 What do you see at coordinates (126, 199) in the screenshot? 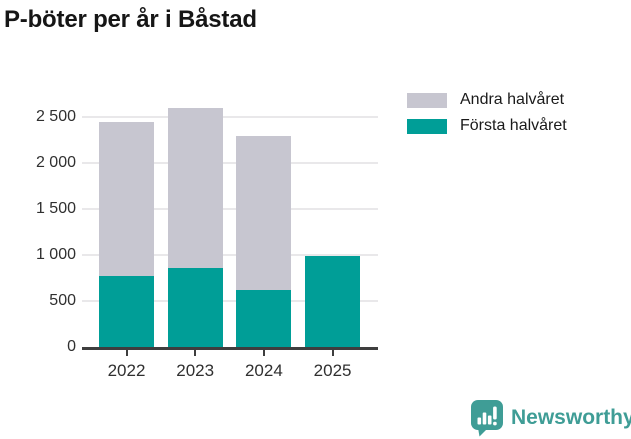
I see `bar-segment-2022-andra` at bounding box center [126, 199].